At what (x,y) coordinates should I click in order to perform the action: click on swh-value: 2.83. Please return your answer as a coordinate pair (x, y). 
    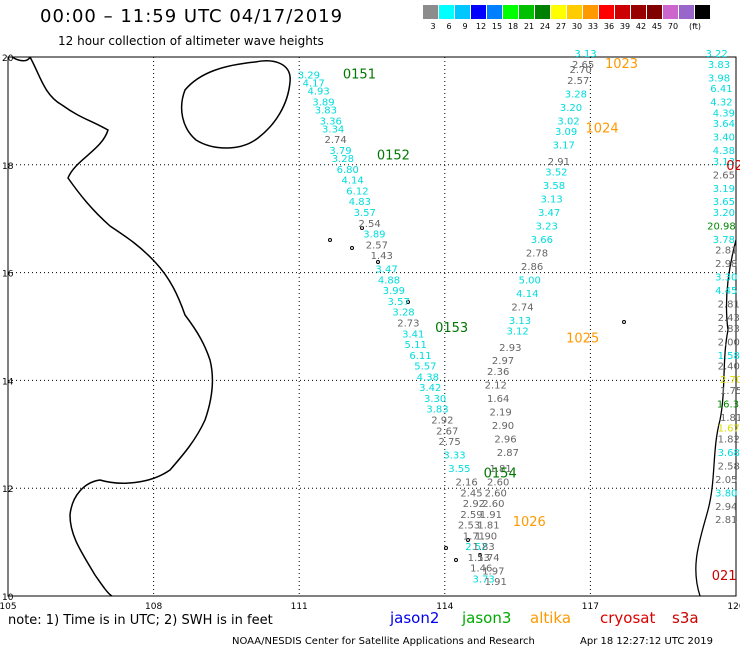
    Looking at the image, I should click on (729, 329).